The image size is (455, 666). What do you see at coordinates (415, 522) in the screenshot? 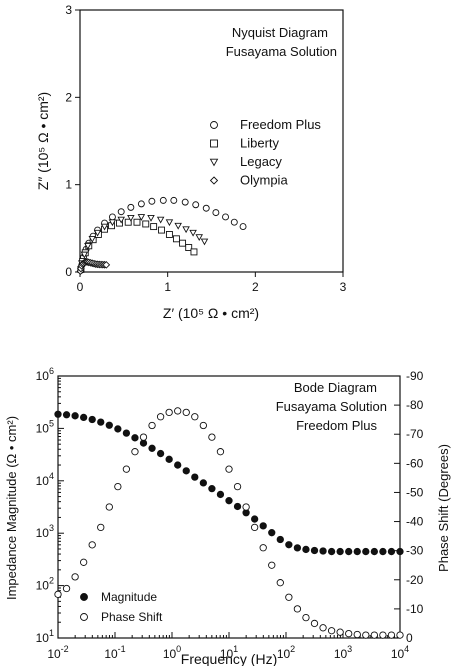
I see `bode-y2-tick-label: -40` at bounding box center [415, 522].